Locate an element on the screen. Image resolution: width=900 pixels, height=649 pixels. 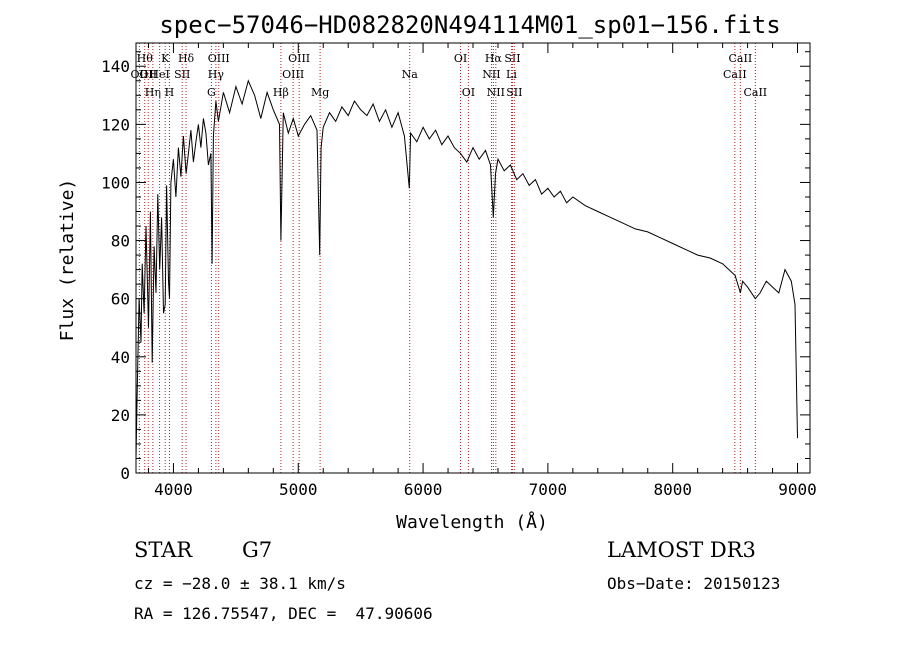
survey-name-label: LAMOST DR3 is located at coordinates (681, 550).